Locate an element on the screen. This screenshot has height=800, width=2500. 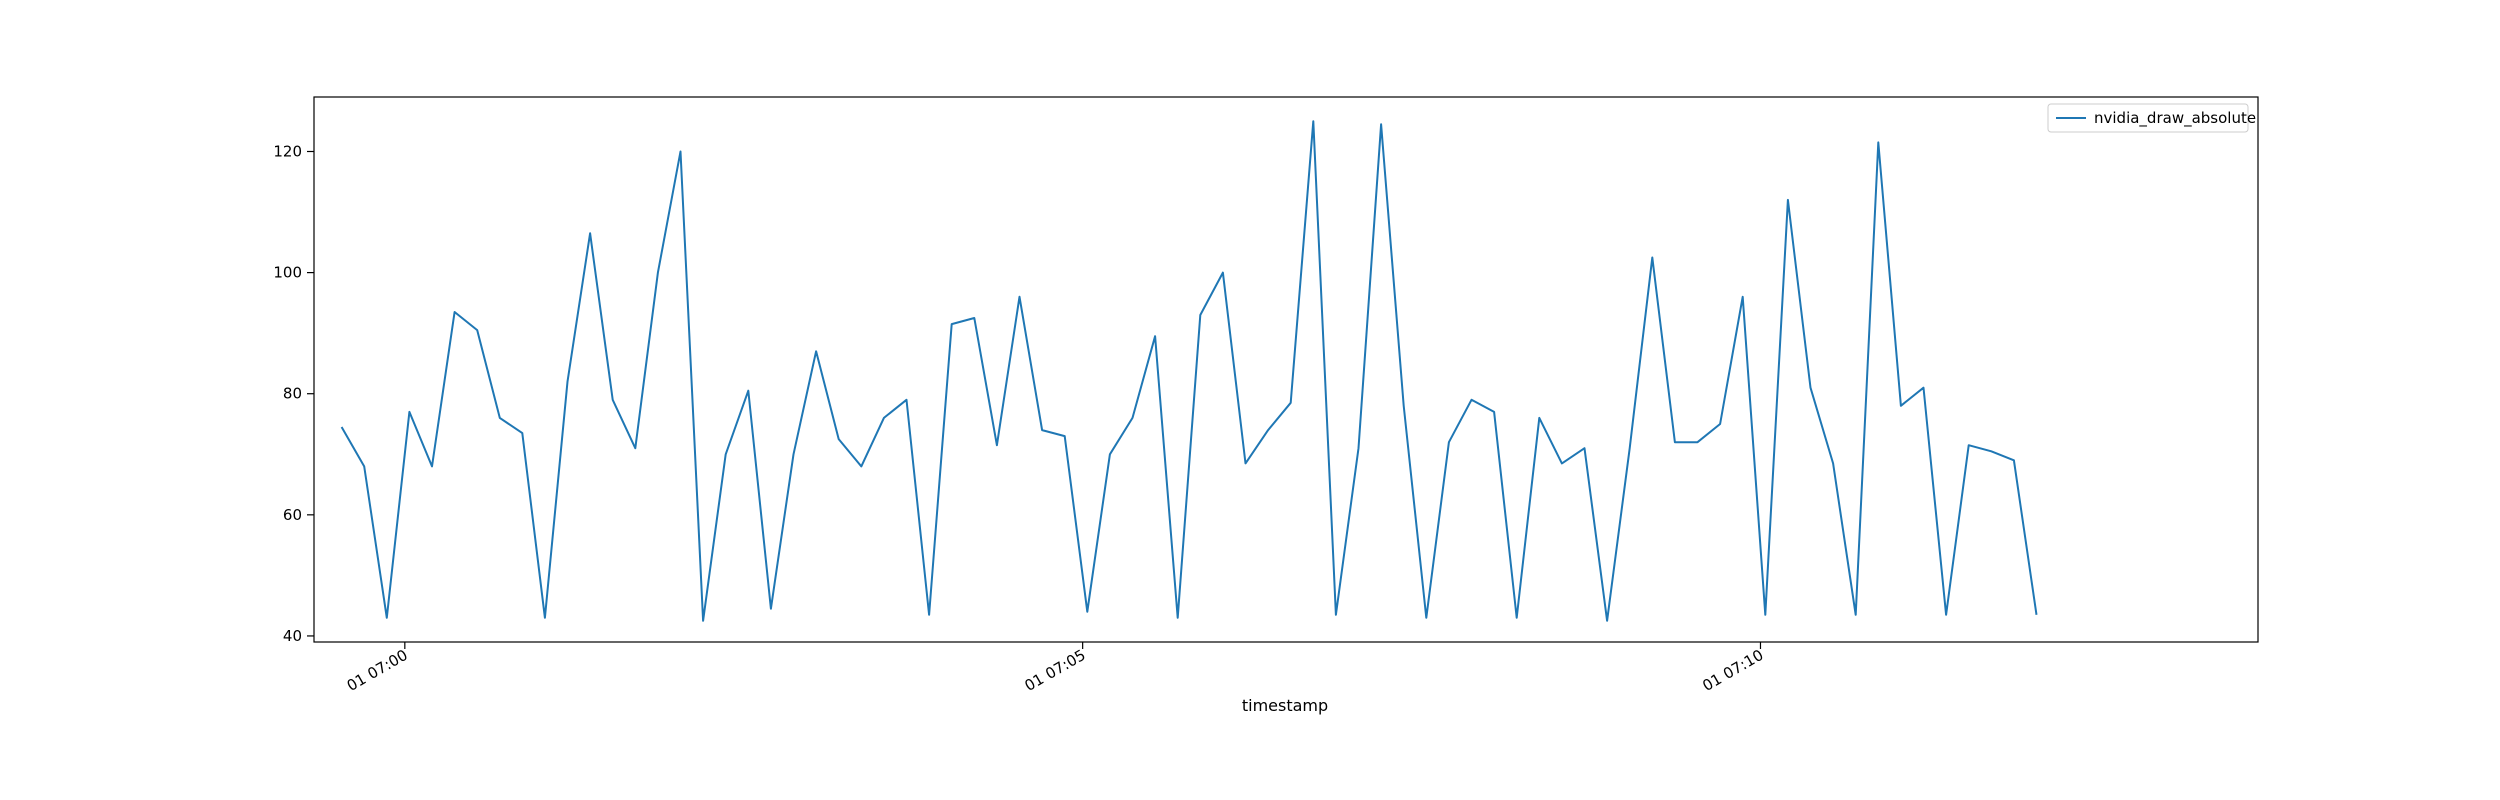
y-tick-label: 100 is located at coordinates (287, 273).